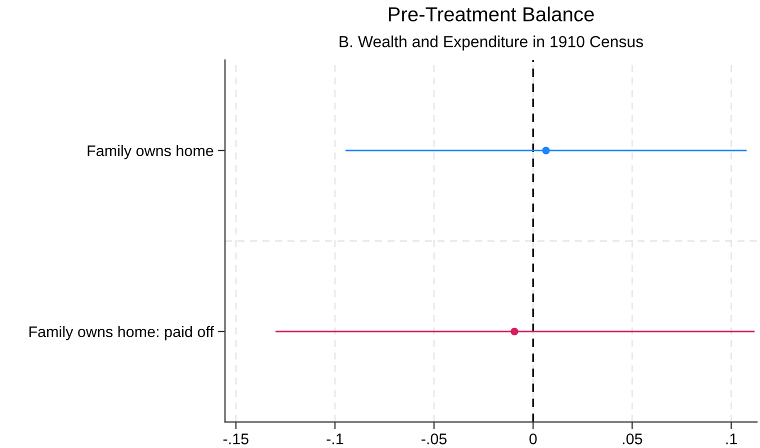  Describe the element at coordinates (235, 439) in the screenshot. I see `x-tick-label: -.15` at that location.